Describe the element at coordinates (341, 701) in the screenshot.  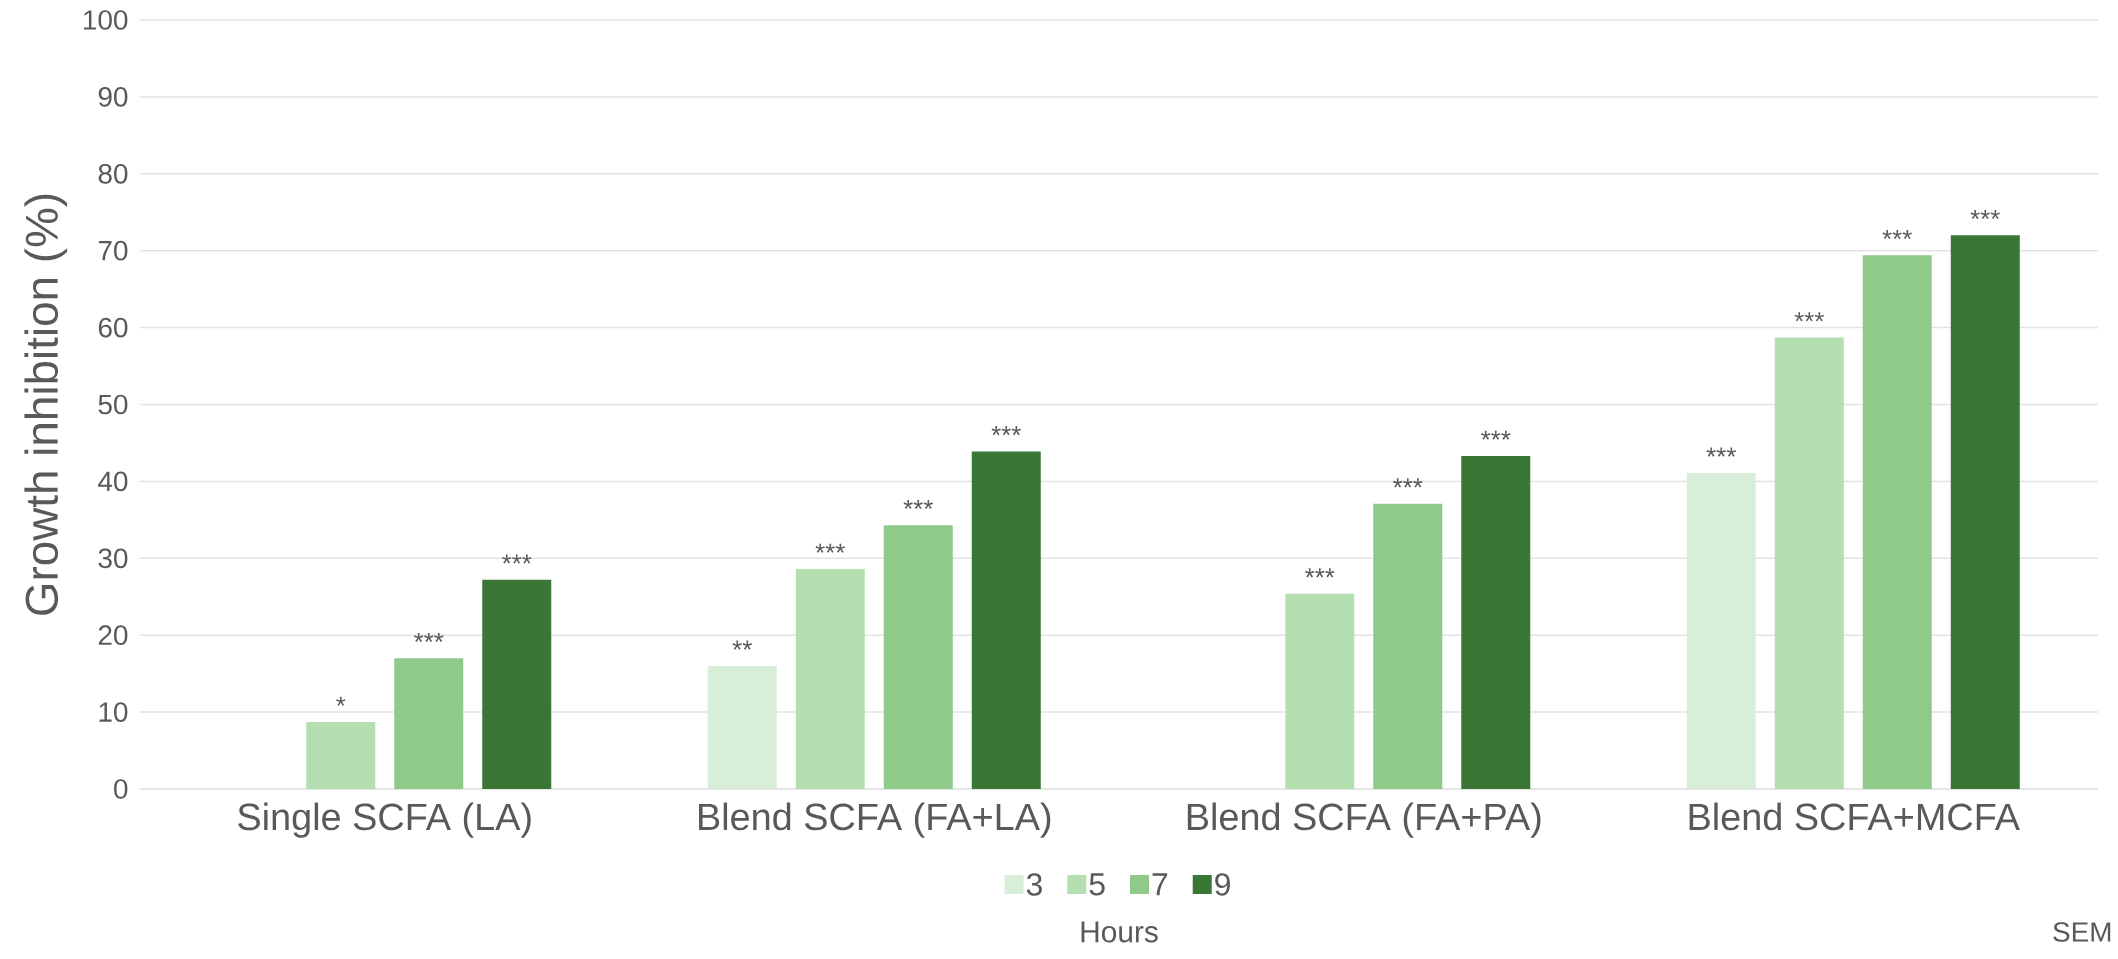
I see `data-label: *` at that location.